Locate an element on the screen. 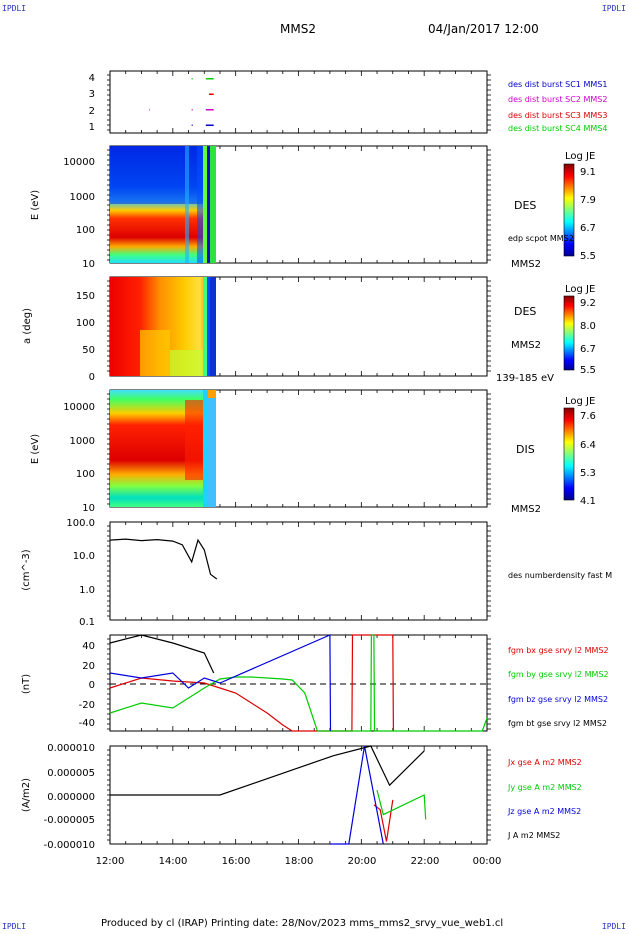 The width and height of the screenshot is (630, 934). current-legend-j: J A m2 MMS2 is located at coordinates (533, 835).